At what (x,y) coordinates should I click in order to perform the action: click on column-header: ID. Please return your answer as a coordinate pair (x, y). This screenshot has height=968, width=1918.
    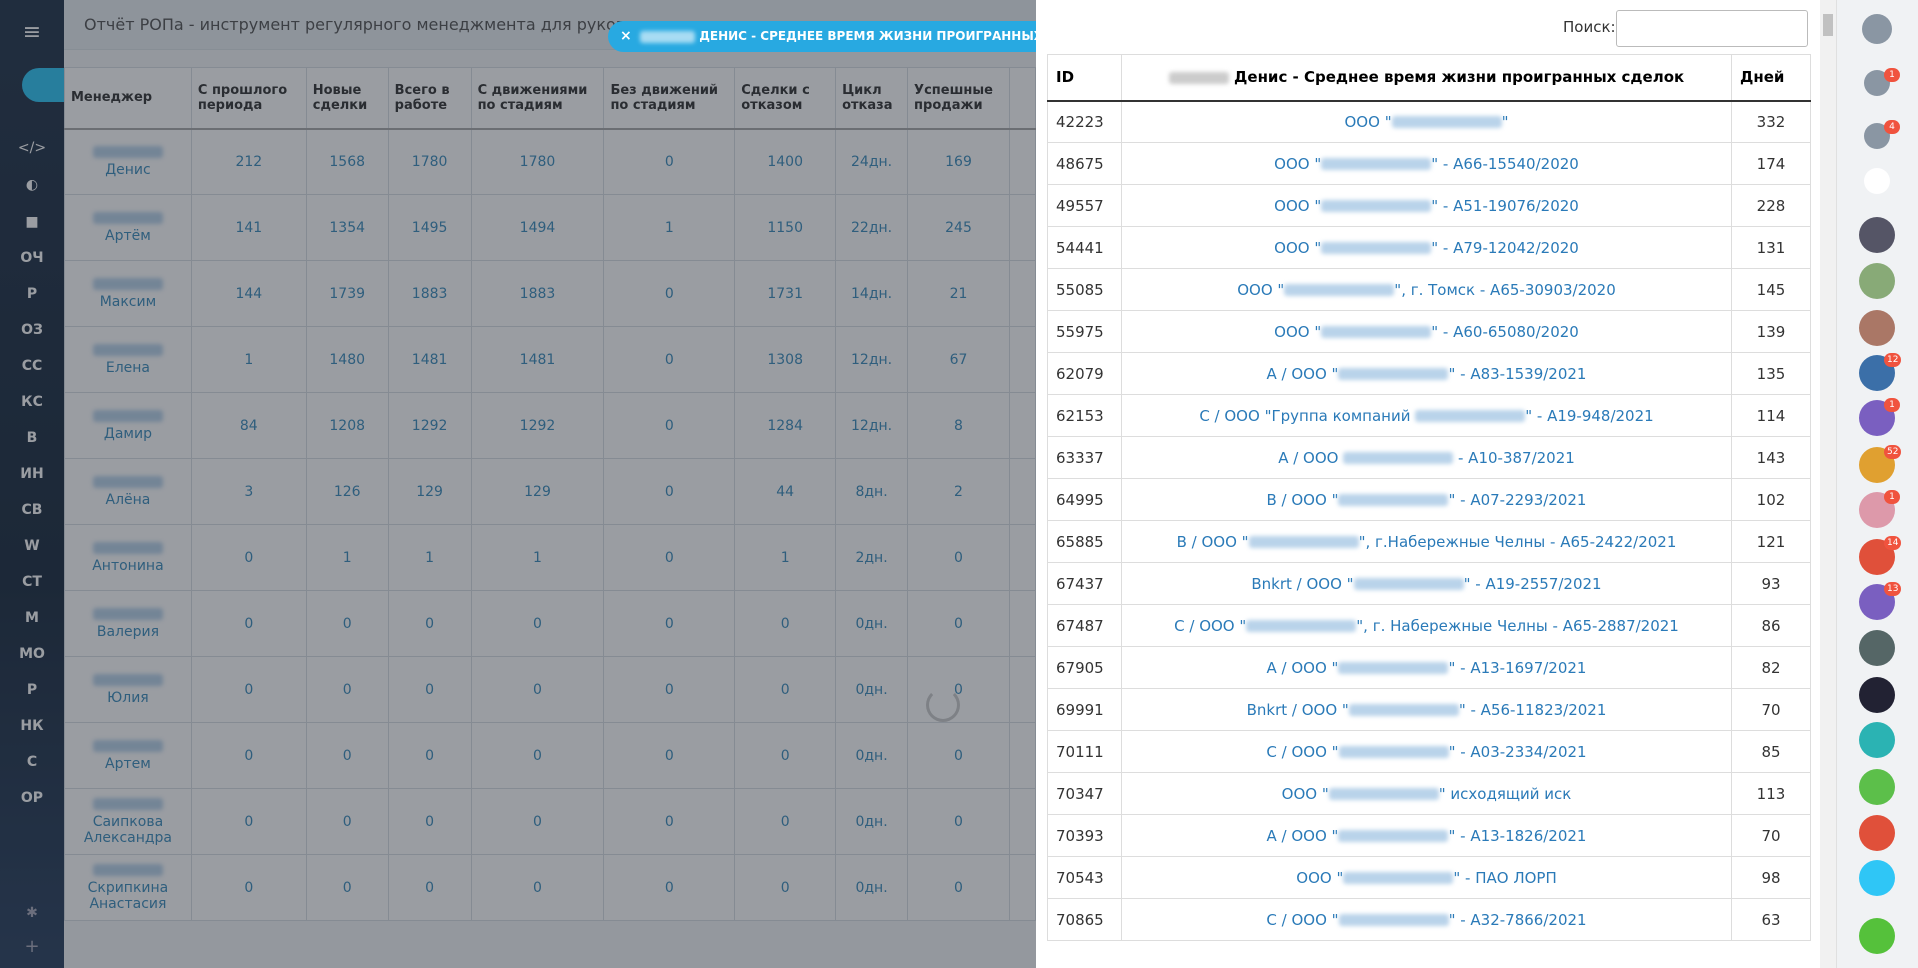
    Looking at the image, I should click on (1084, 78).